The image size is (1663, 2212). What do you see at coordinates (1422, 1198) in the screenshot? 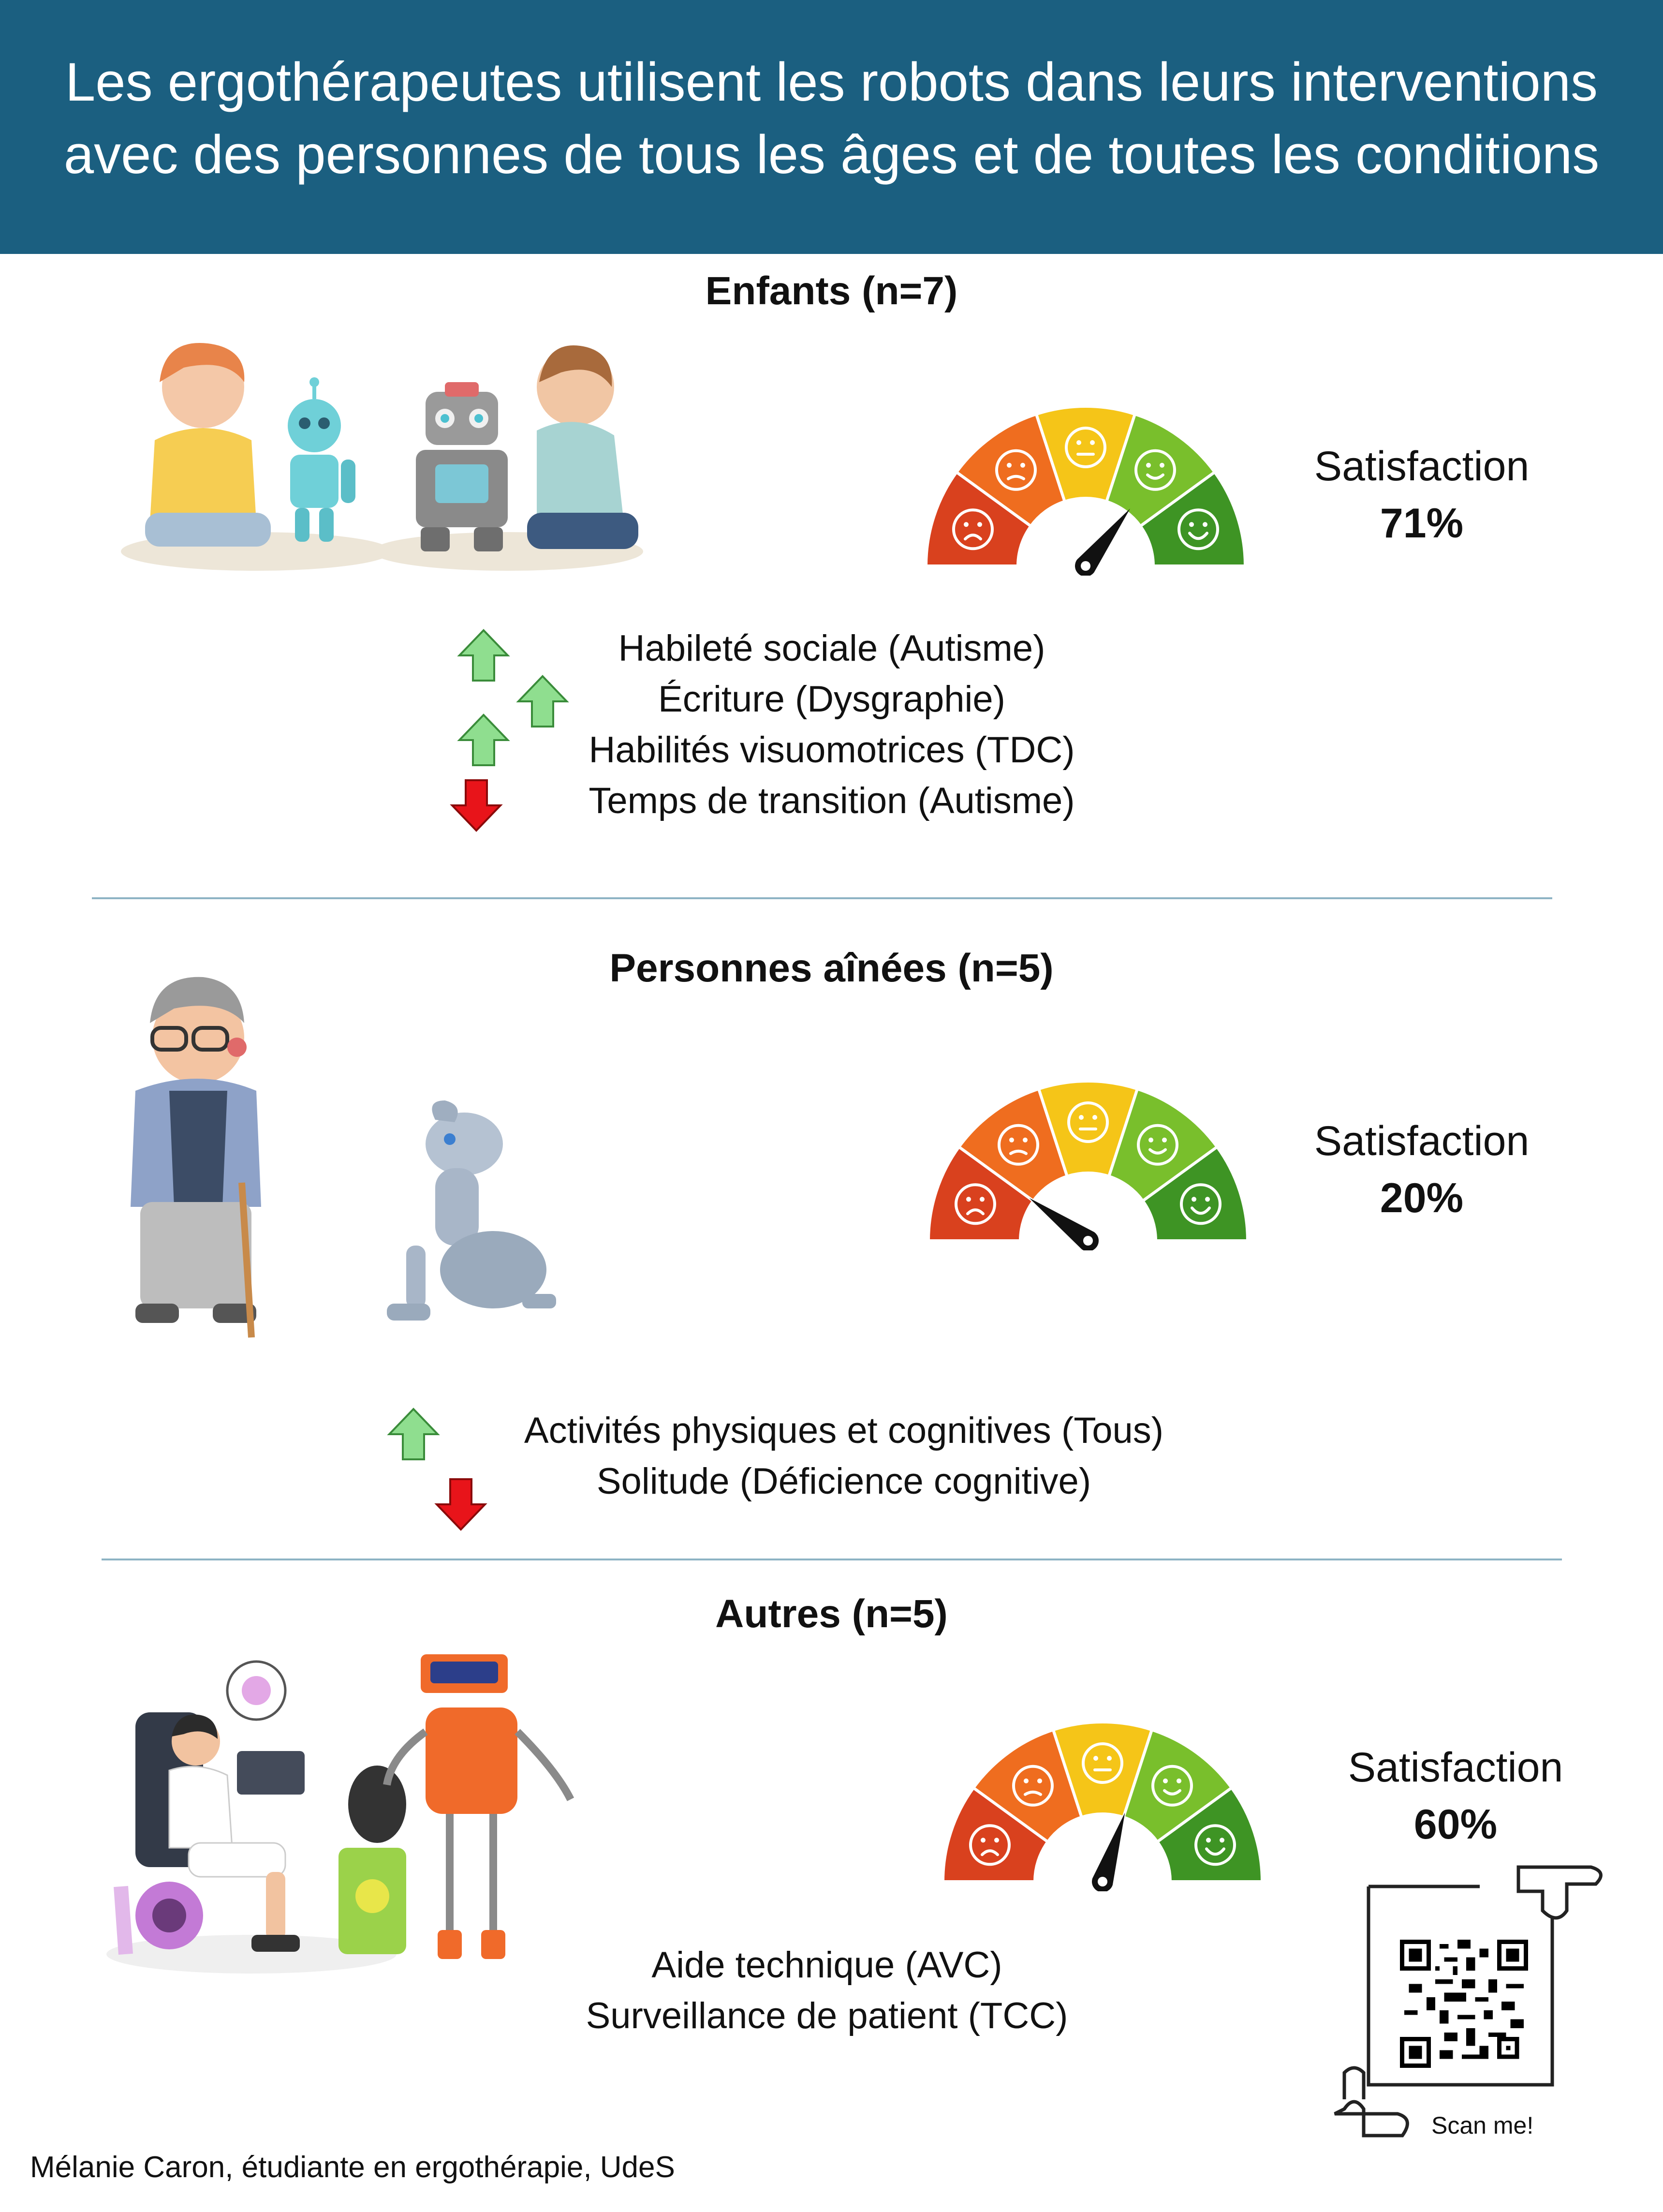
I see `satisfaction-value: 20%` at bounding box center [1422, 1198].